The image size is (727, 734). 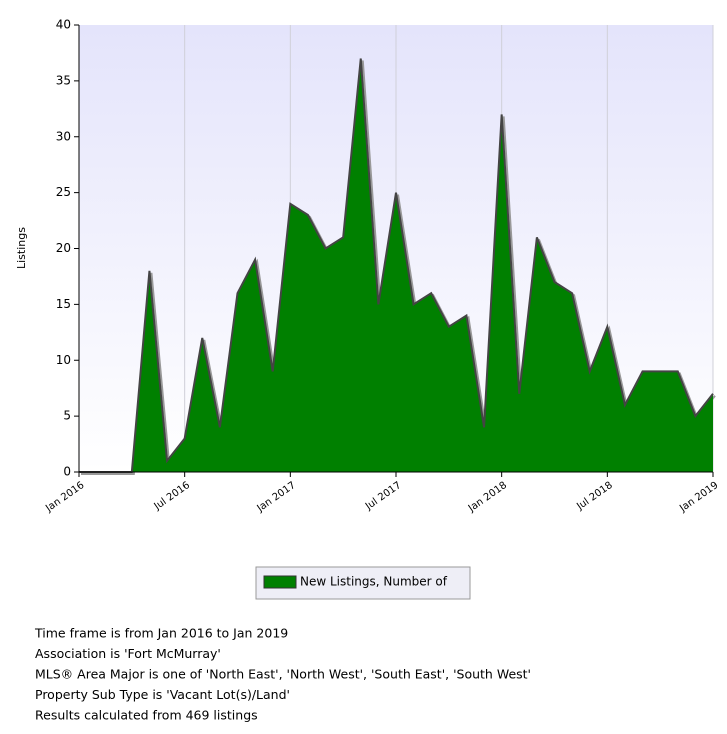 I want to click on y-tick-label: 15, so click(x=63, y=304).